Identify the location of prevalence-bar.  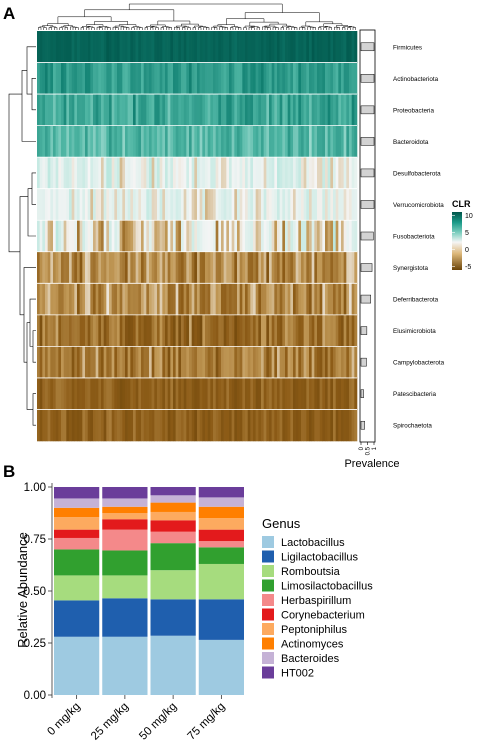
(367, 110).